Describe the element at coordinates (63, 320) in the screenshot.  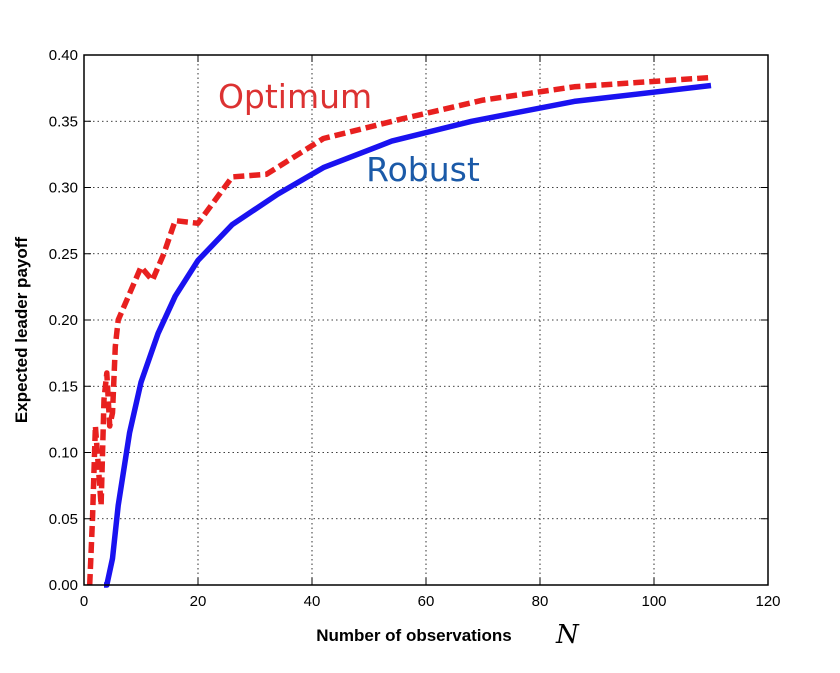
I see `y-tick-label: 0.20` at that location.